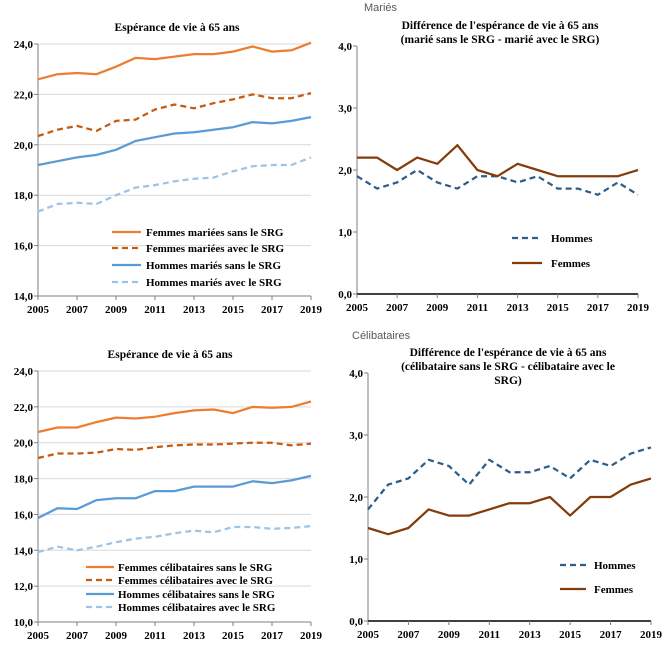 This screenshot has width=670, height=645. I want to click on chart-title-line: SRG), so click(508, 381).